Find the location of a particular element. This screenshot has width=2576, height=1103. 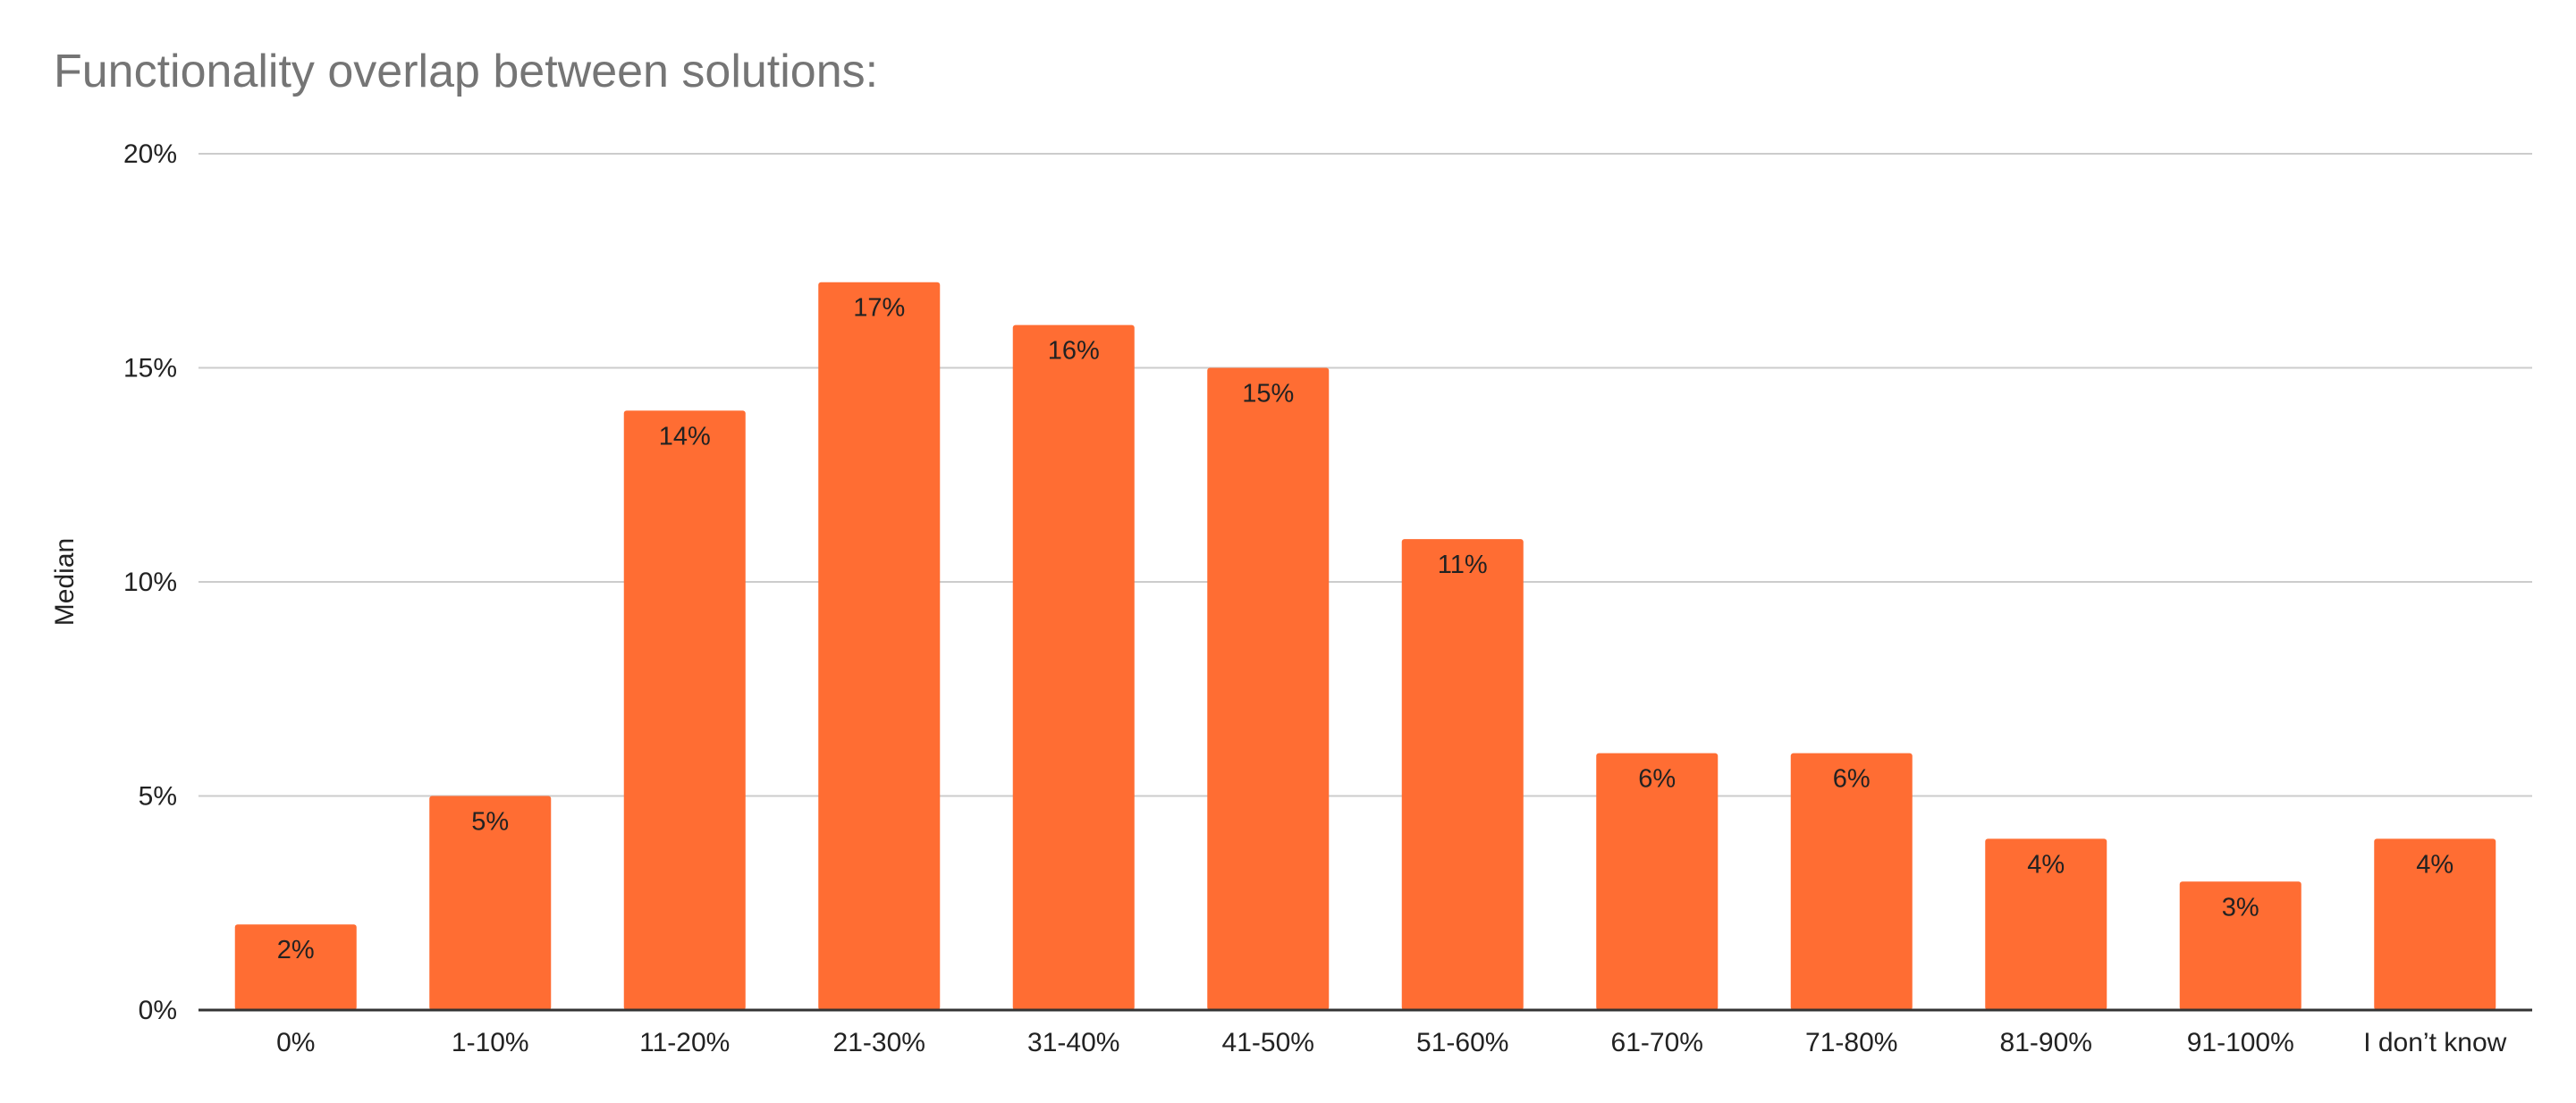

data-label: 15% is located at coordinates (1268, 394).